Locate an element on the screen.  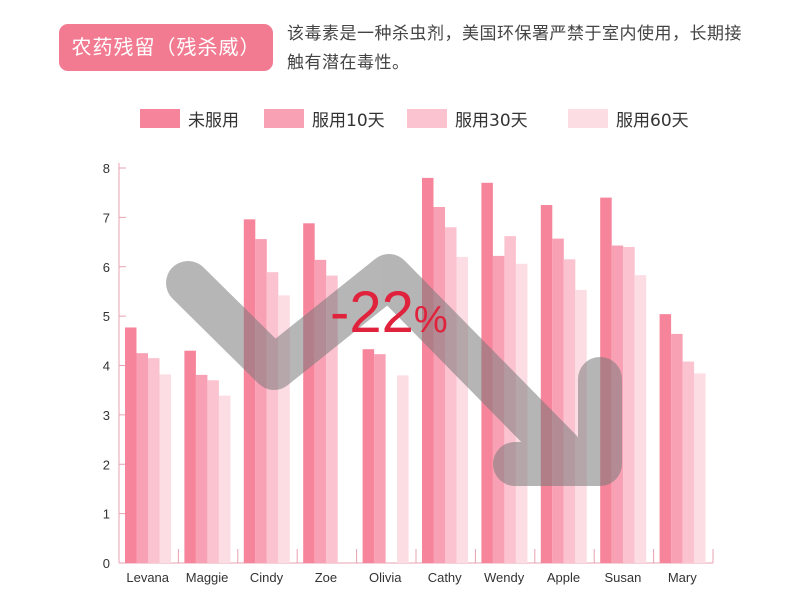
header-description: 该毒素是一种杀虫剂，美国环保署严禁于室内使用，长期接触有潜在毒性。 is located at coordinates (514, 48).